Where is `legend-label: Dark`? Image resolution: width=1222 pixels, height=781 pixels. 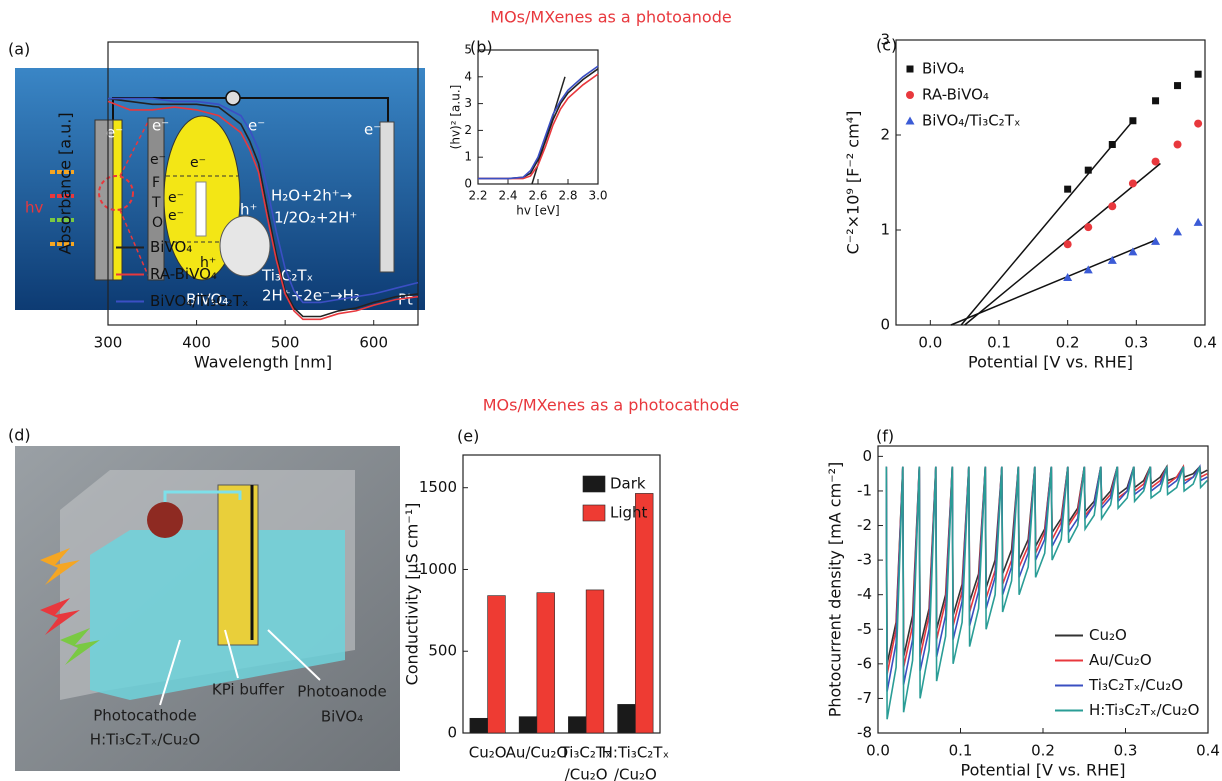
legend-label: Dark is located at coordinates (628, 484).